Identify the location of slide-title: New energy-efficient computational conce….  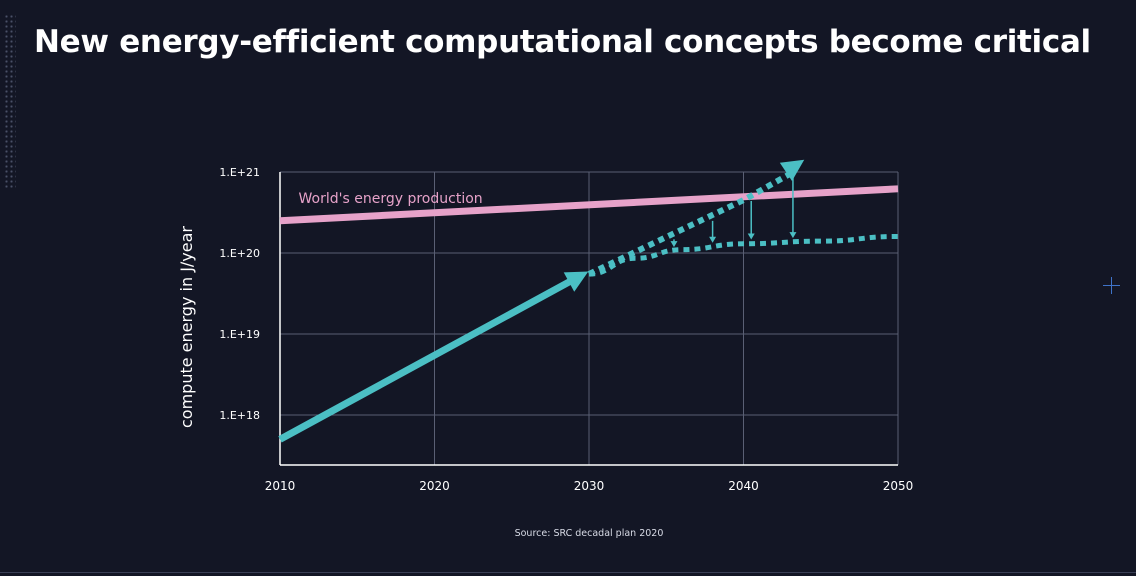
(562, 42).